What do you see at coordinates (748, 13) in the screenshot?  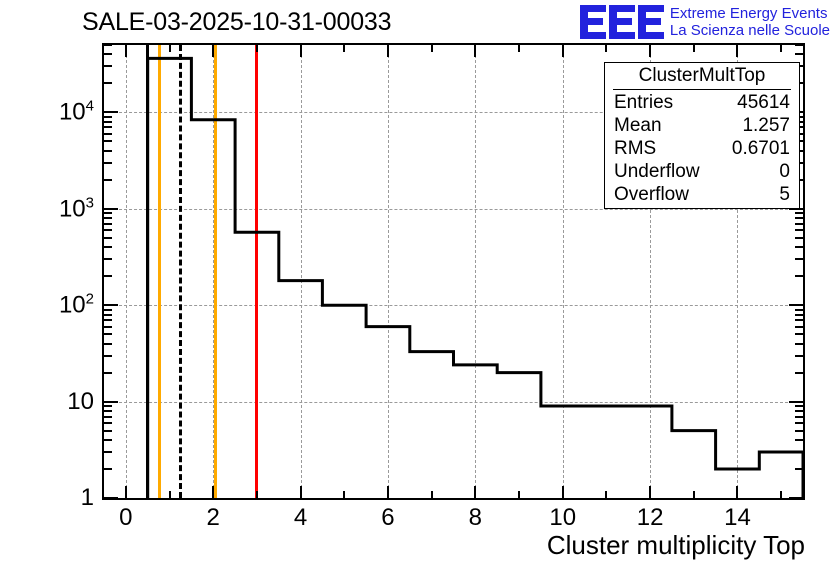 I see `eee-logo-line1: Extreme Energy Events` at bounding box center [748, 13].